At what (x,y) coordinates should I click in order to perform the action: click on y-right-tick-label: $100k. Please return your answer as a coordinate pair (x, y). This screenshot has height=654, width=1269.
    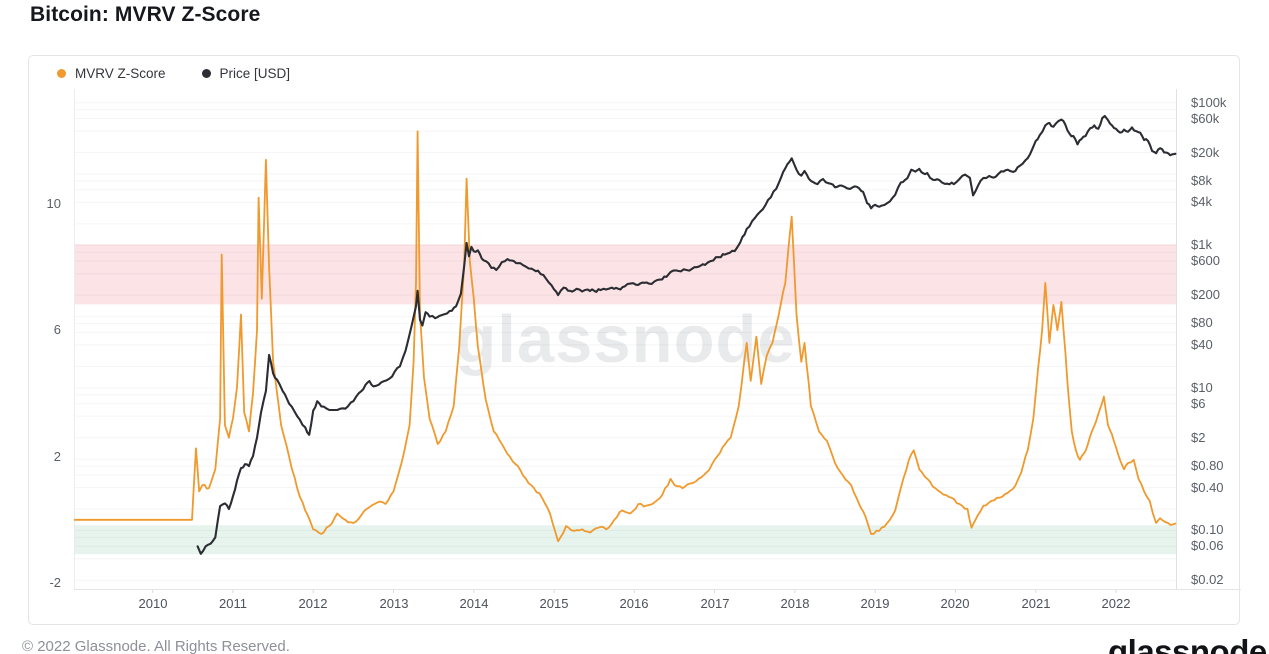
    Looking at the image, I should click on (1209, 102).